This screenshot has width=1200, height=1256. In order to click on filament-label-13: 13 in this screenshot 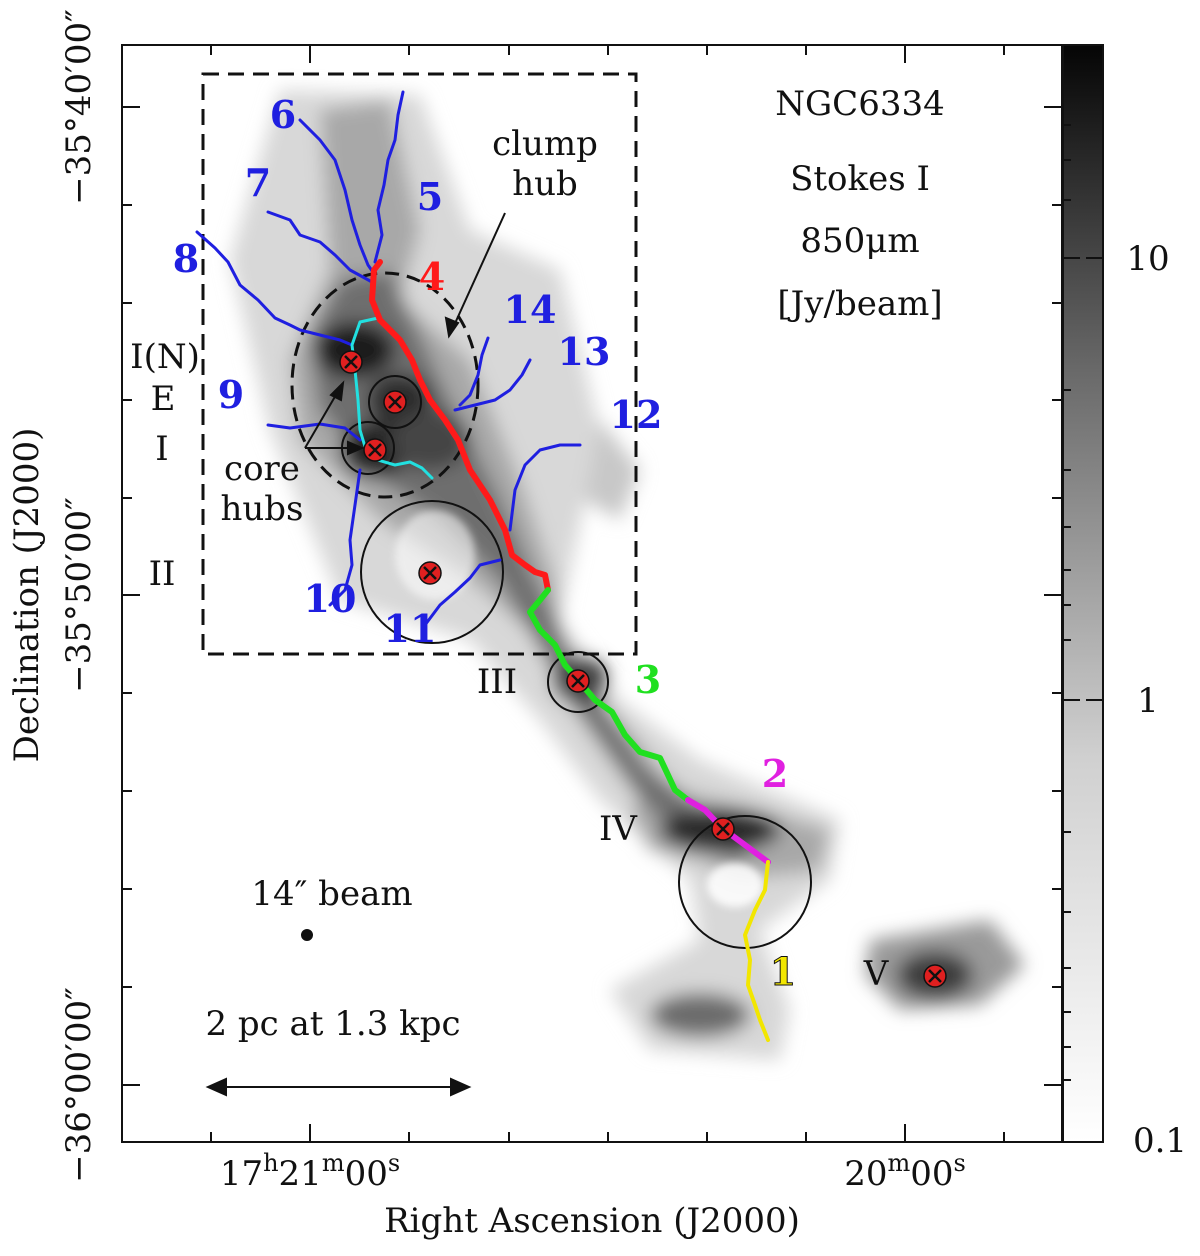, I will do `click(584, 351)`.